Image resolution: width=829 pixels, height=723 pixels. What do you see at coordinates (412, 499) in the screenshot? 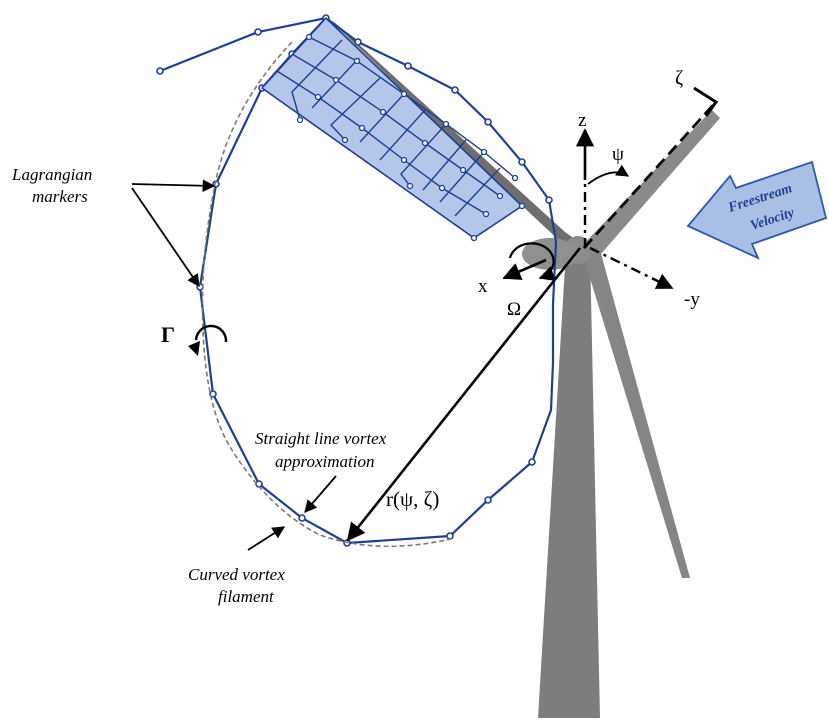
I see `position-vector-label: r(ψ, ζ)` at bounding box center [412, 499].